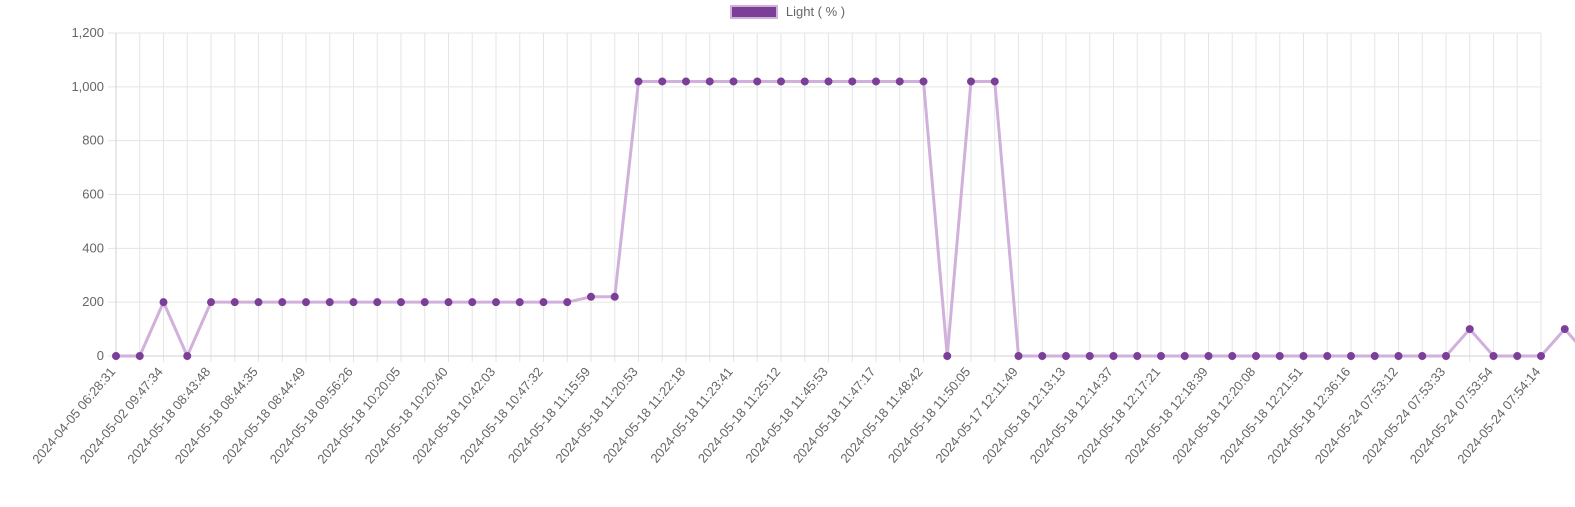 This screenshot has width=1575, height=507. I want to click on x-tick-label: 2024-05-18 11:20:53, so click(596, 414).